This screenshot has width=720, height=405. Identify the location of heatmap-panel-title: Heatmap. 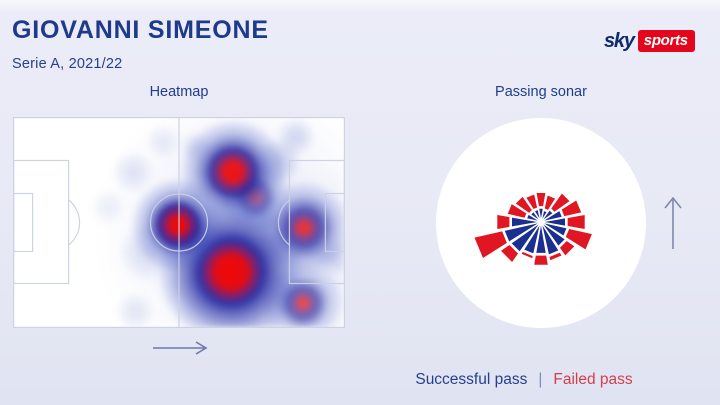
(179, 92).